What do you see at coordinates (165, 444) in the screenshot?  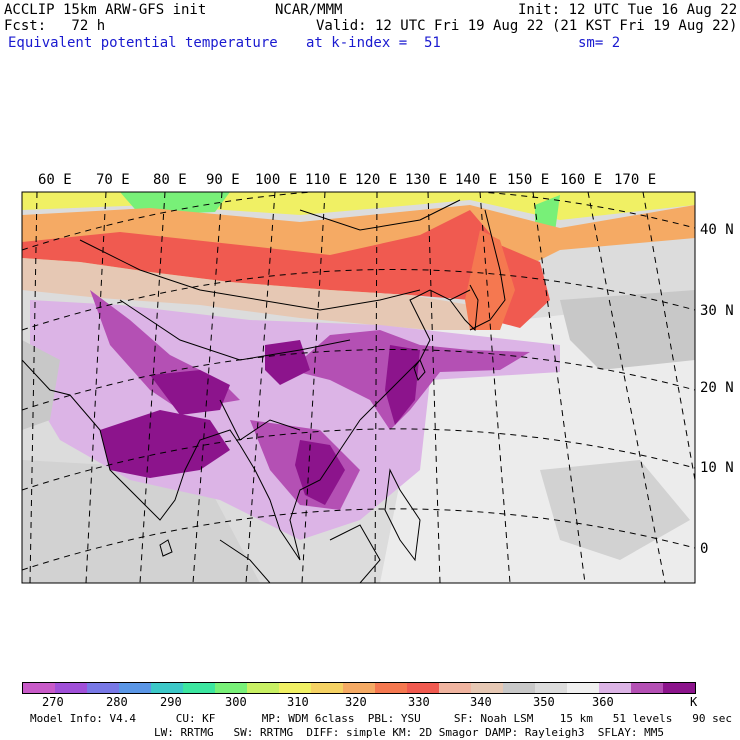 I see `dark-purple-india` at bounding box center [165, 444].